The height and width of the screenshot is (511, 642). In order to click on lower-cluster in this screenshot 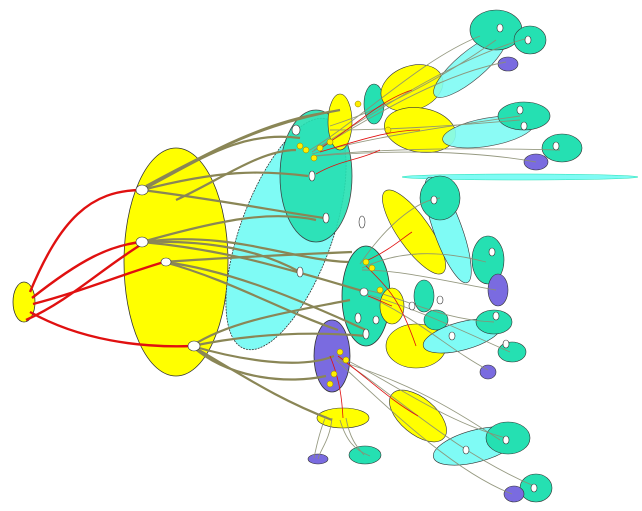, I will do `click(466, 441)`.